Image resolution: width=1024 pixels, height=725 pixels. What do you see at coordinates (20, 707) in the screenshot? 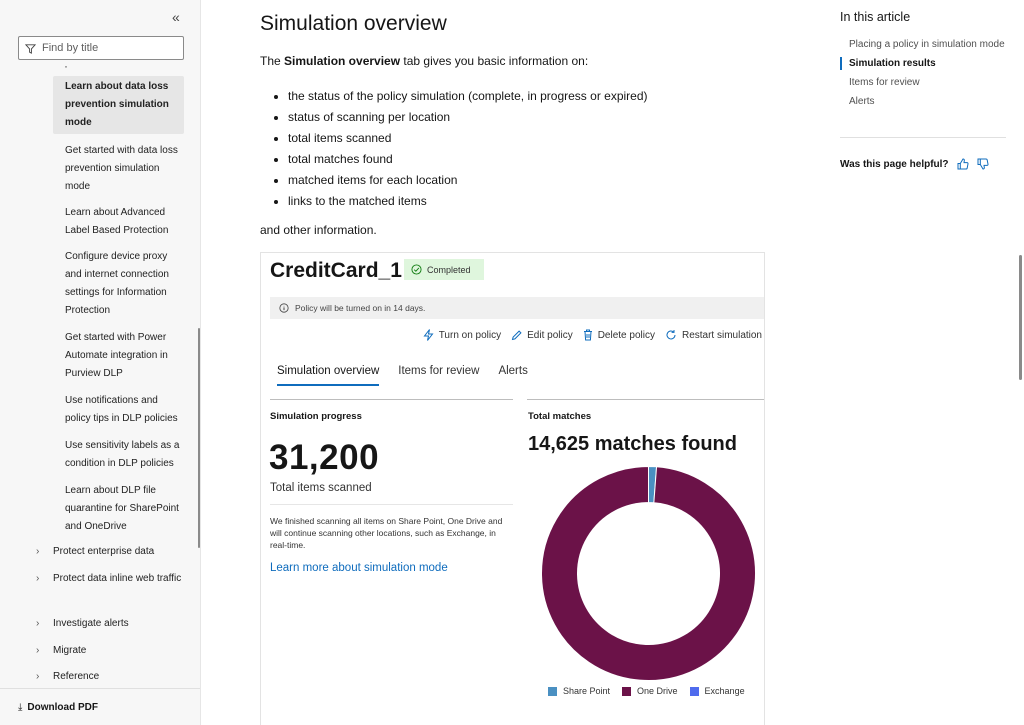
I see `download-icon: ⤓` at bounding box center [20, 707].